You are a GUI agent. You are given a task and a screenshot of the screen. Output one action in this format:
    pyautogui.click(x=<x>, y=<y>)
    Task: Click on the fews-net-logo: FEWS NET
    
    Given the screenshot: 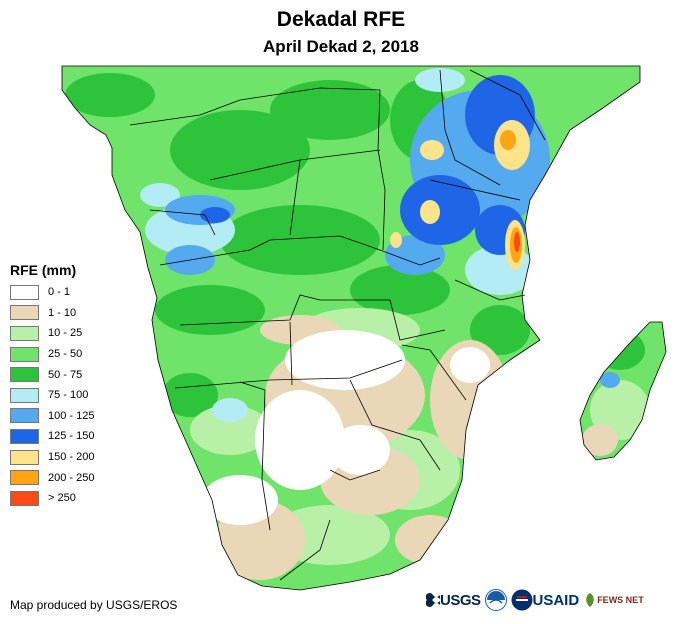 What is the action you would take?
    pyautogui.click(x=613, y=600)
    